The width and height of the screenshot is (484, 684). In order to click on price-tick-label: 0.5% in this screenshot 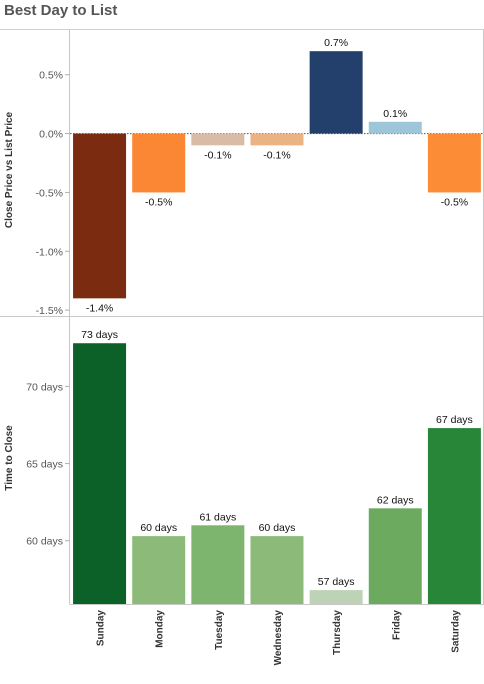, I will do `click(51, 76)`.